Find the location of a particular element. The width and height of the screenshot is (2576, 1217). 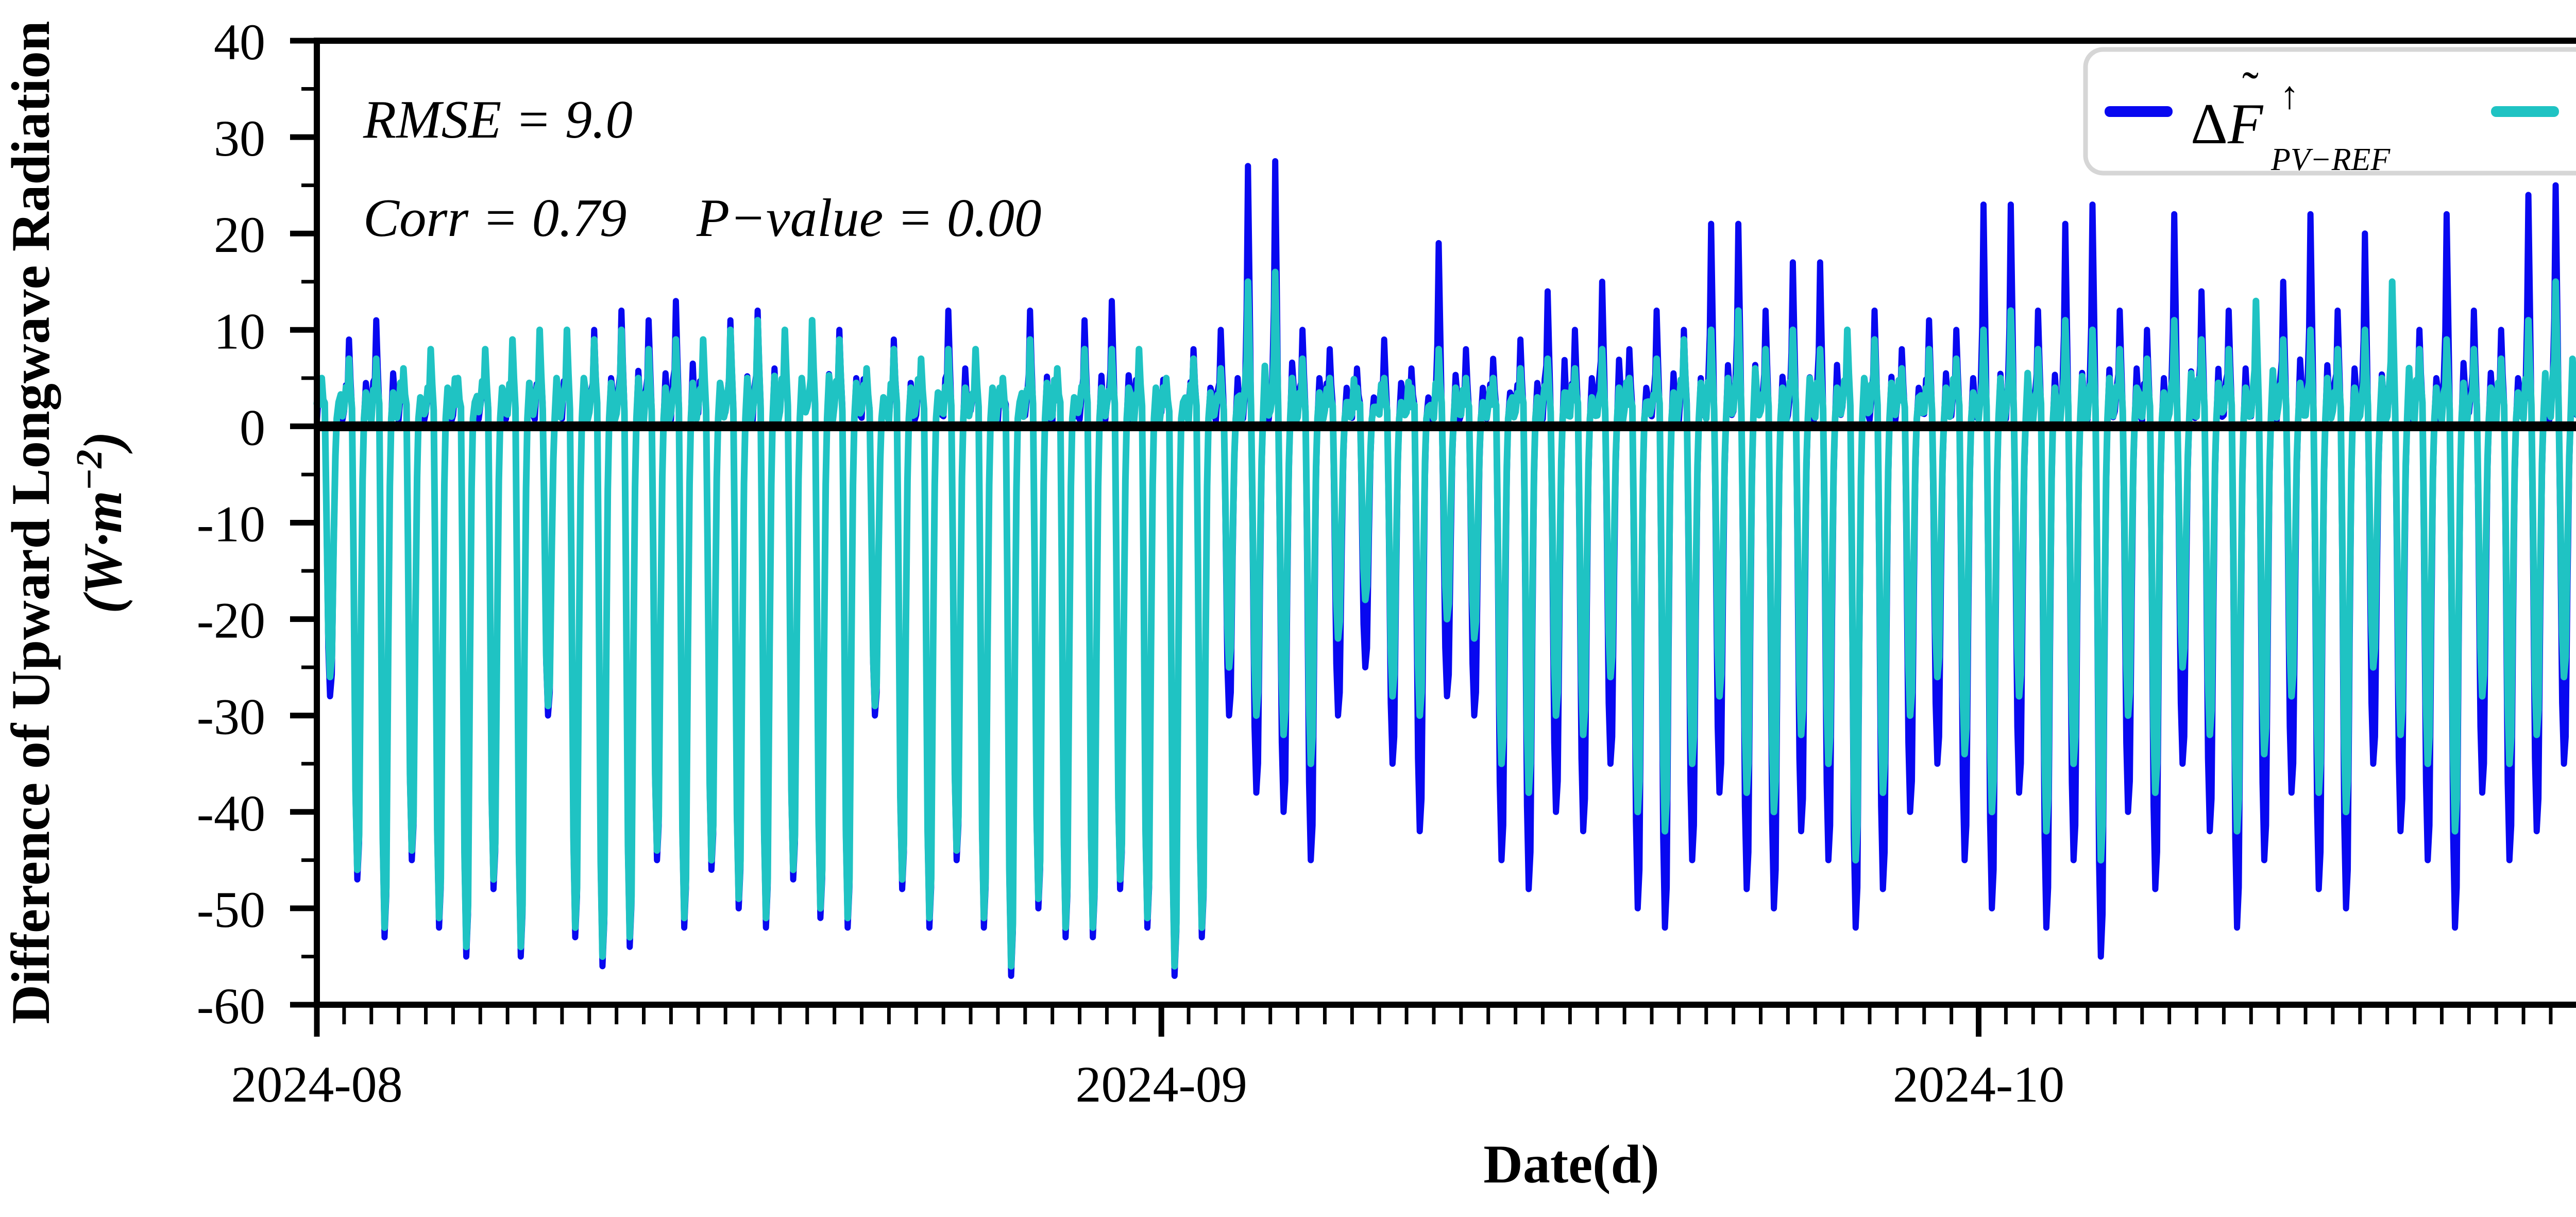

y-tick-label: -10 is located at coordinates (231, 524).